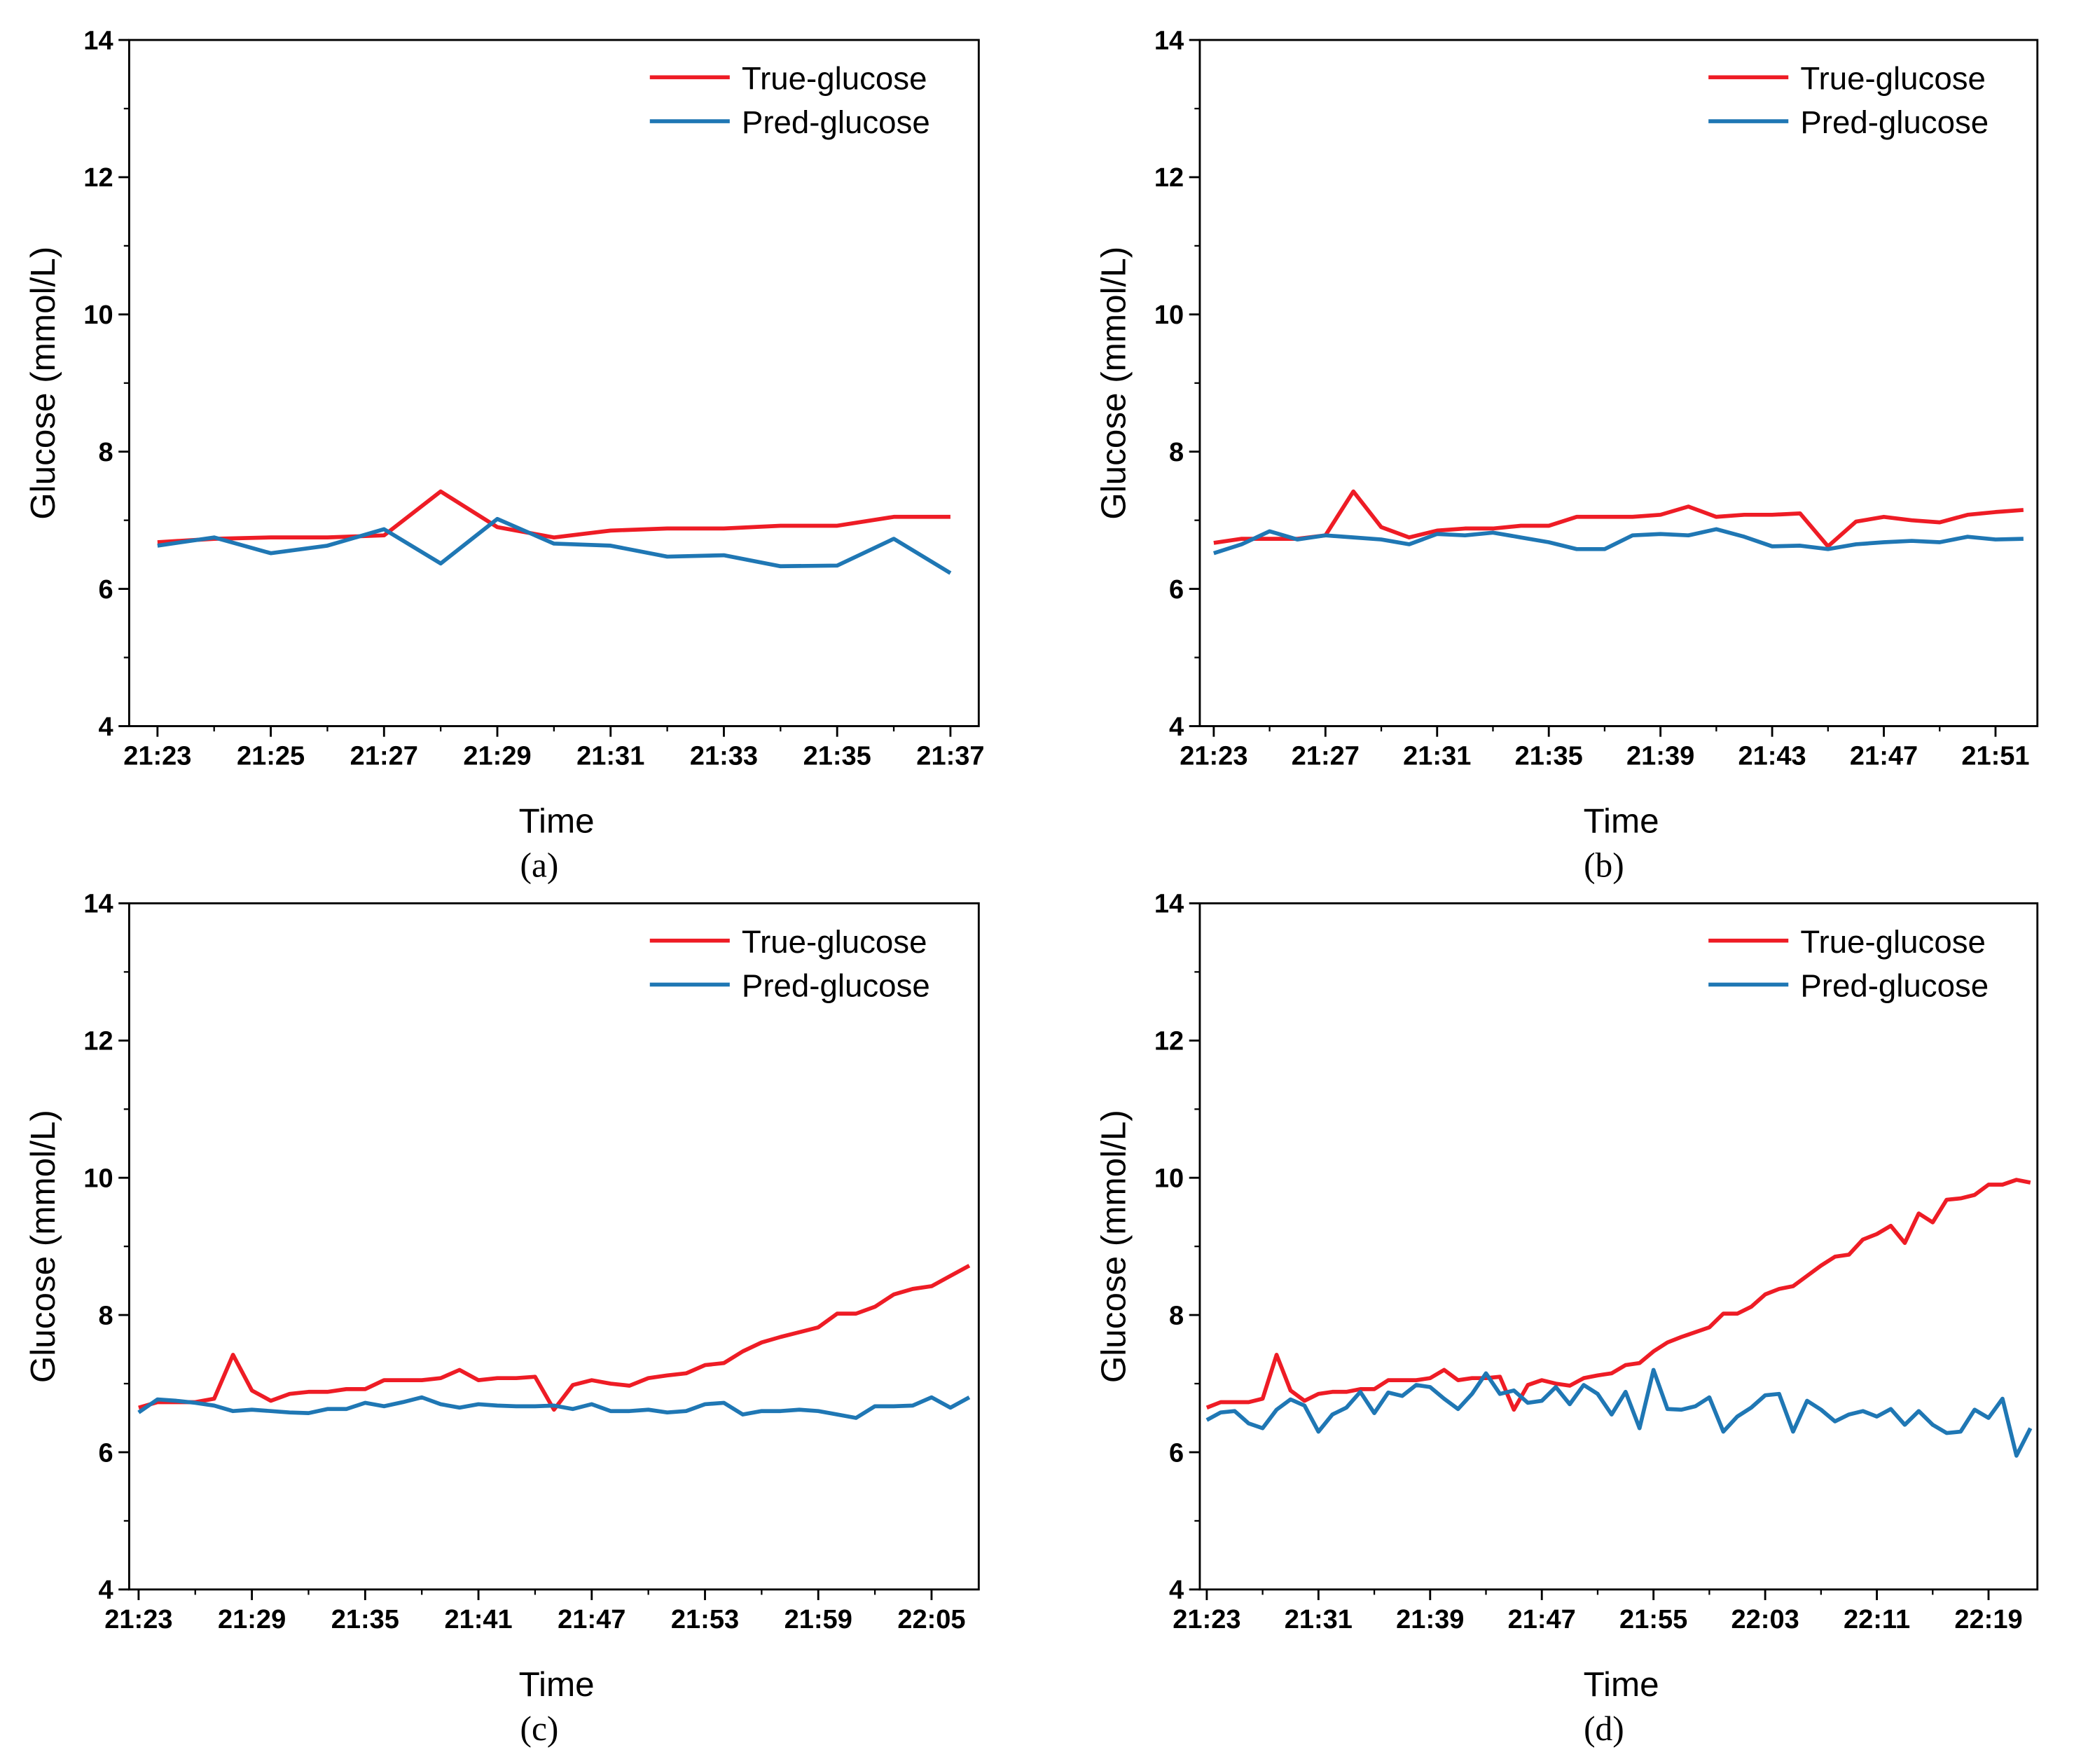 The image size is (2088, 1764). I want to click on caption: (a), so click(539, 865).